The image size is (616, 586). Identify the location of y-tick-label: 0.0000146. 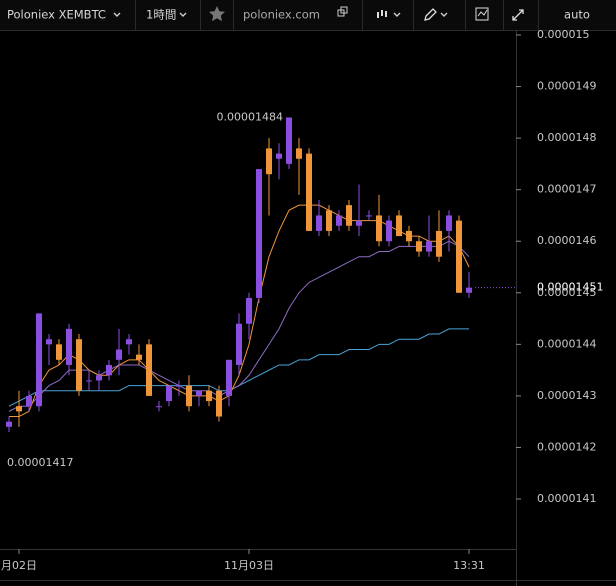
(567, 240).